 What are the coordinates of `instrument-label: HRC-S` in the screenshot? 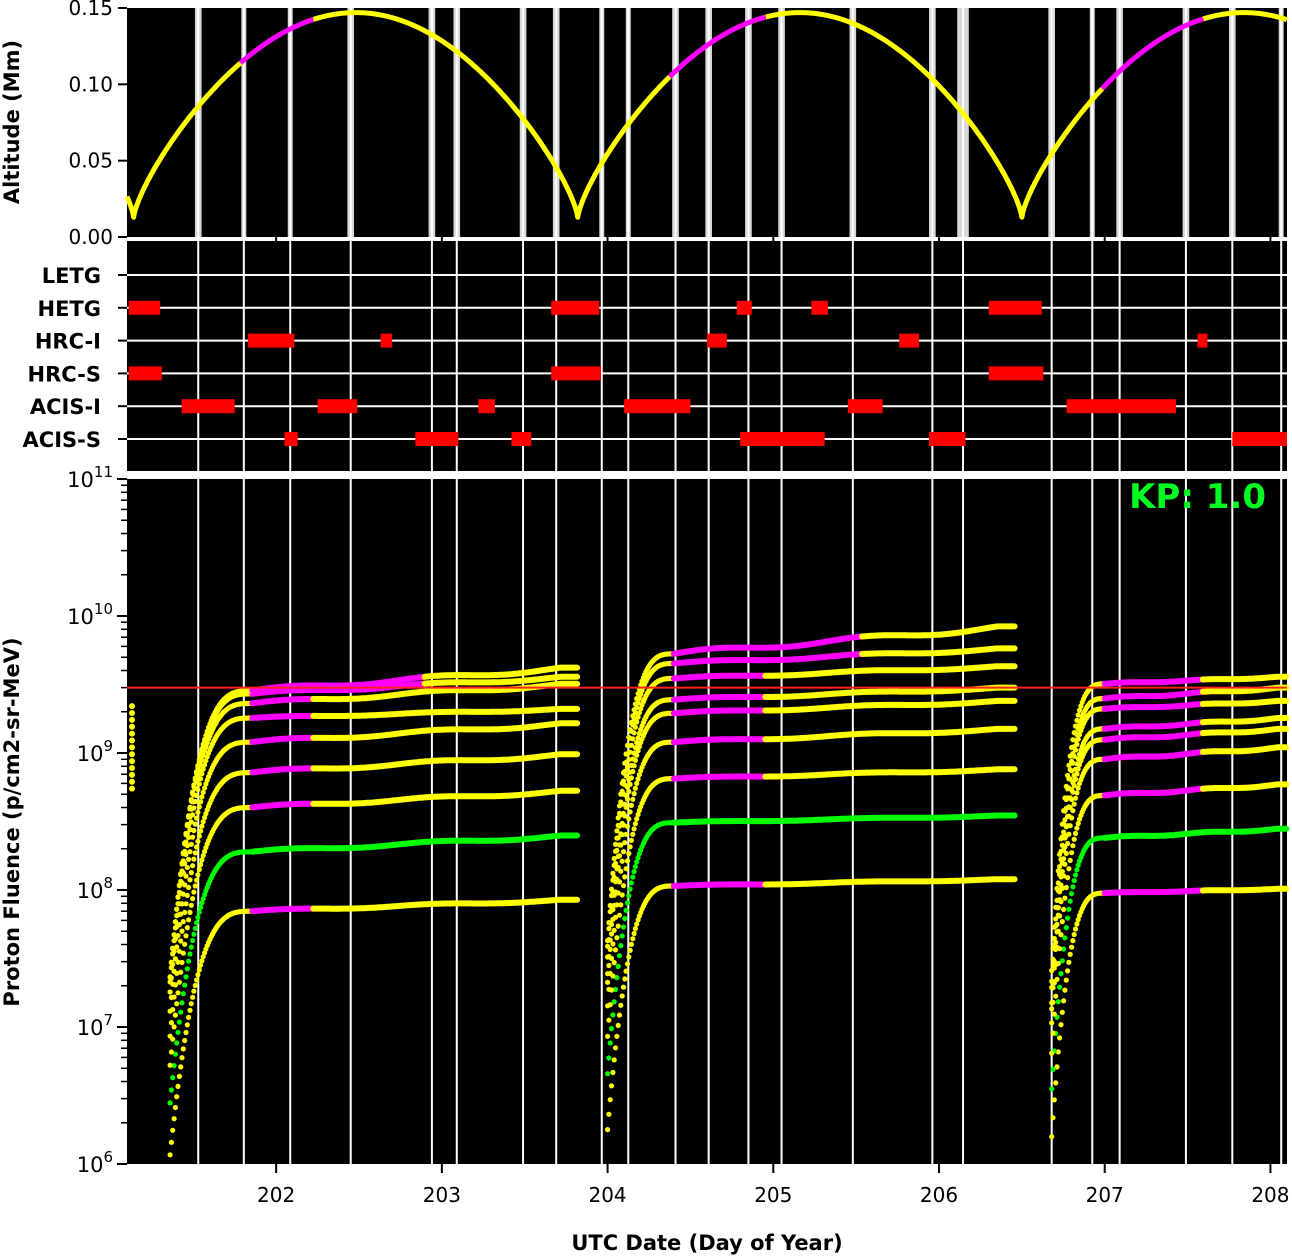 It's located at (64, 374).